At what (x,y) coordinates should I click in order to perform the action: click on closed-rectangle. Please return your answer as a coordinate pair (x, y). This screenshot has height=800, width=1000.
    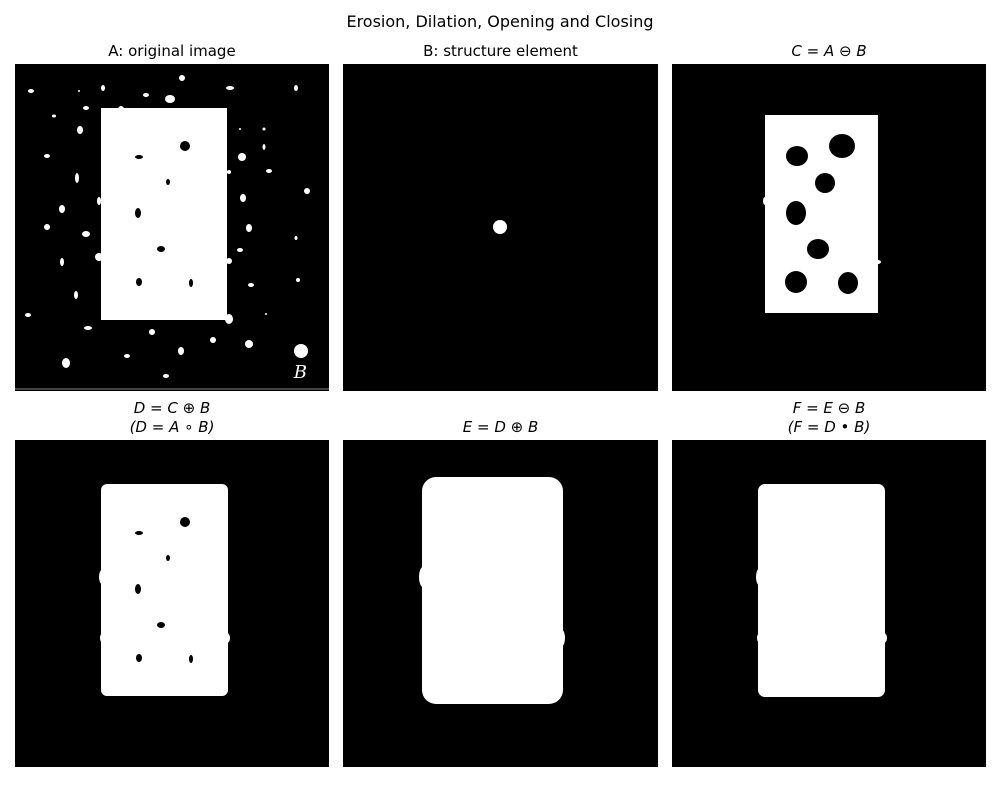
    Looking at the image, I should click on (821, 590).